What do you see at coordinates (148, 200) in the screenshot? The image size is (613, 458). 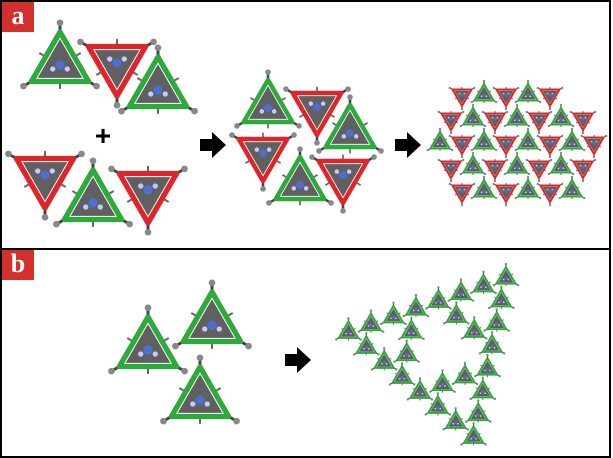 I see `molecule-a6` at bounding box center [148, 200].